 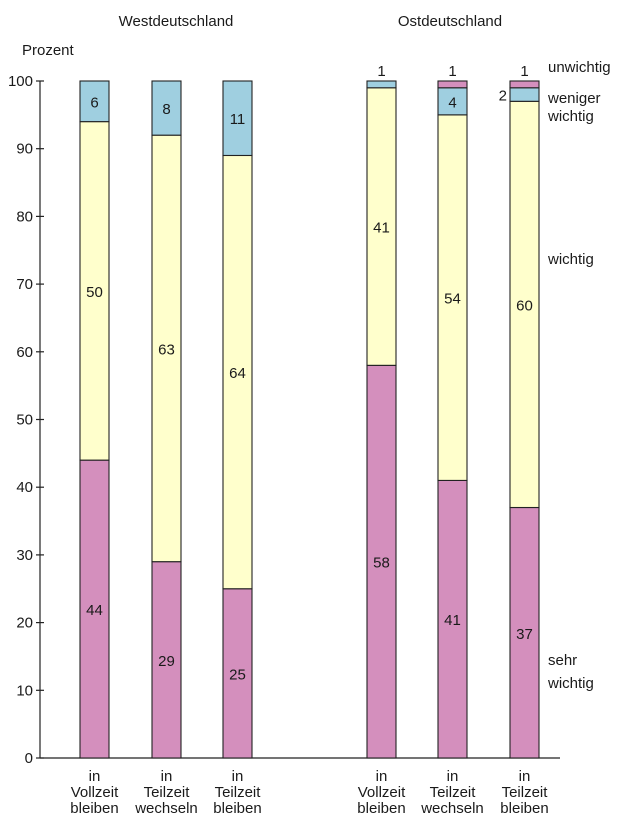 I want to click on bar-value-label: 37, so click(x=524, y=634).